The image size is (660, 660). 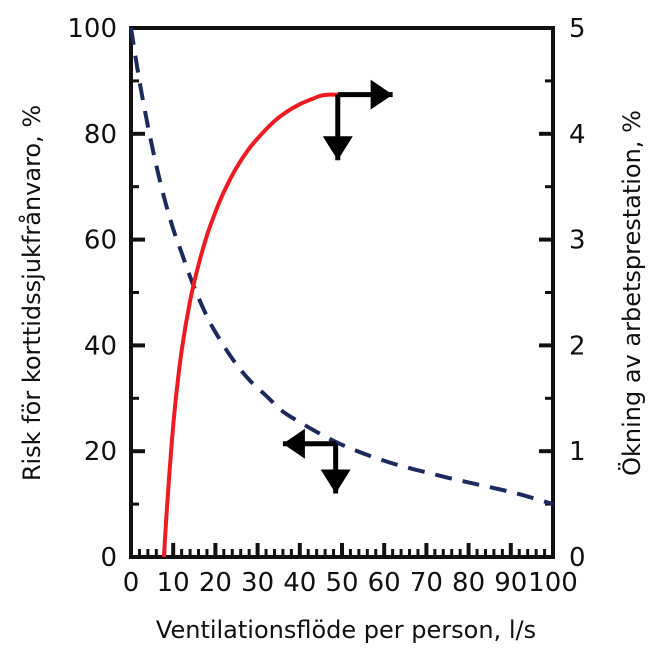 I want to click on x-tick-label: 90, so click(x=510, y=583).